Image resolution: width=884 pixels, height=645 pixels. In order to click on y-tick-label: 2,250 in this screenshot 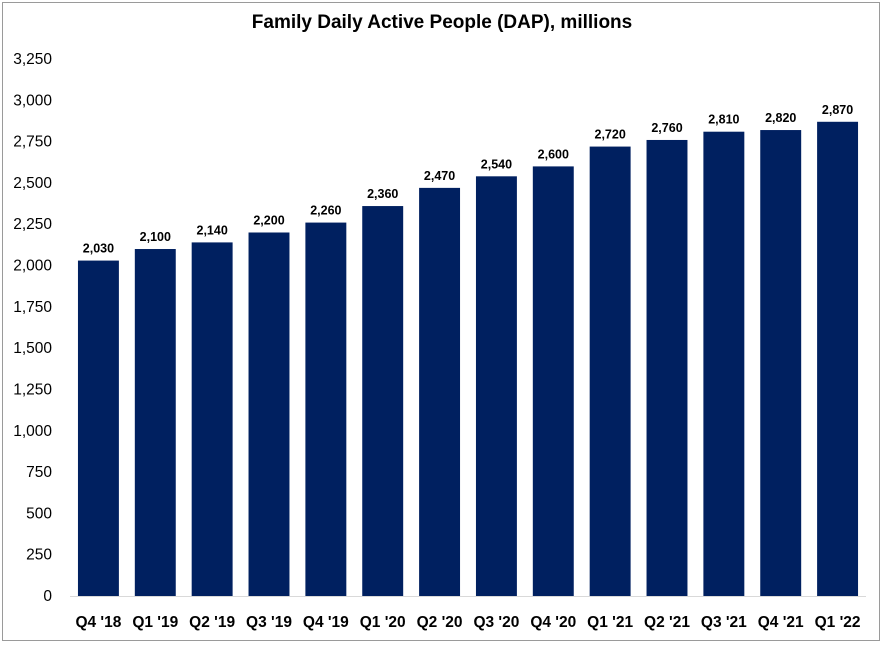, I will do `click(32, 224)`.